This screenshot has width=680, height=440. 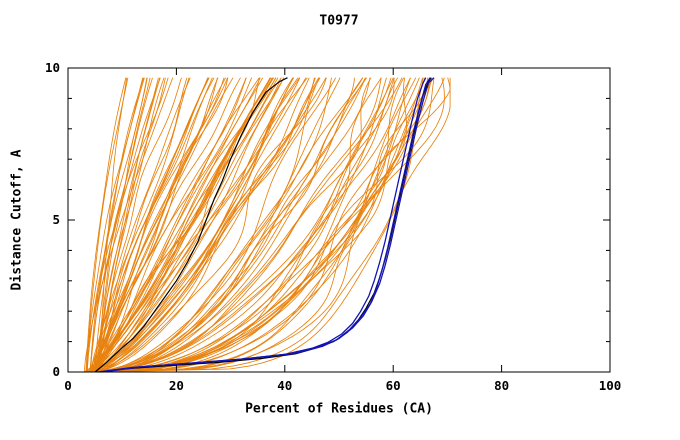 I want to click on x-tick-label: 40, so click(x=284, y=385).